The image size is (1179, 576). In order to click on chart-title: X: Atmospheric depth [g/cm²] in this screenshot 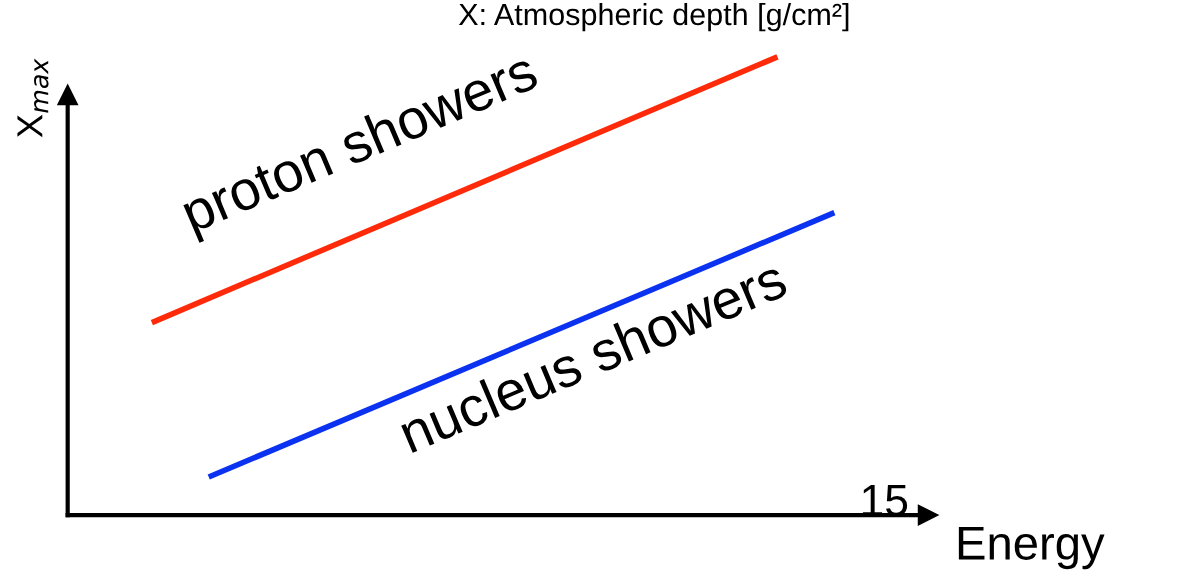, I will do `click(653, 17)`.